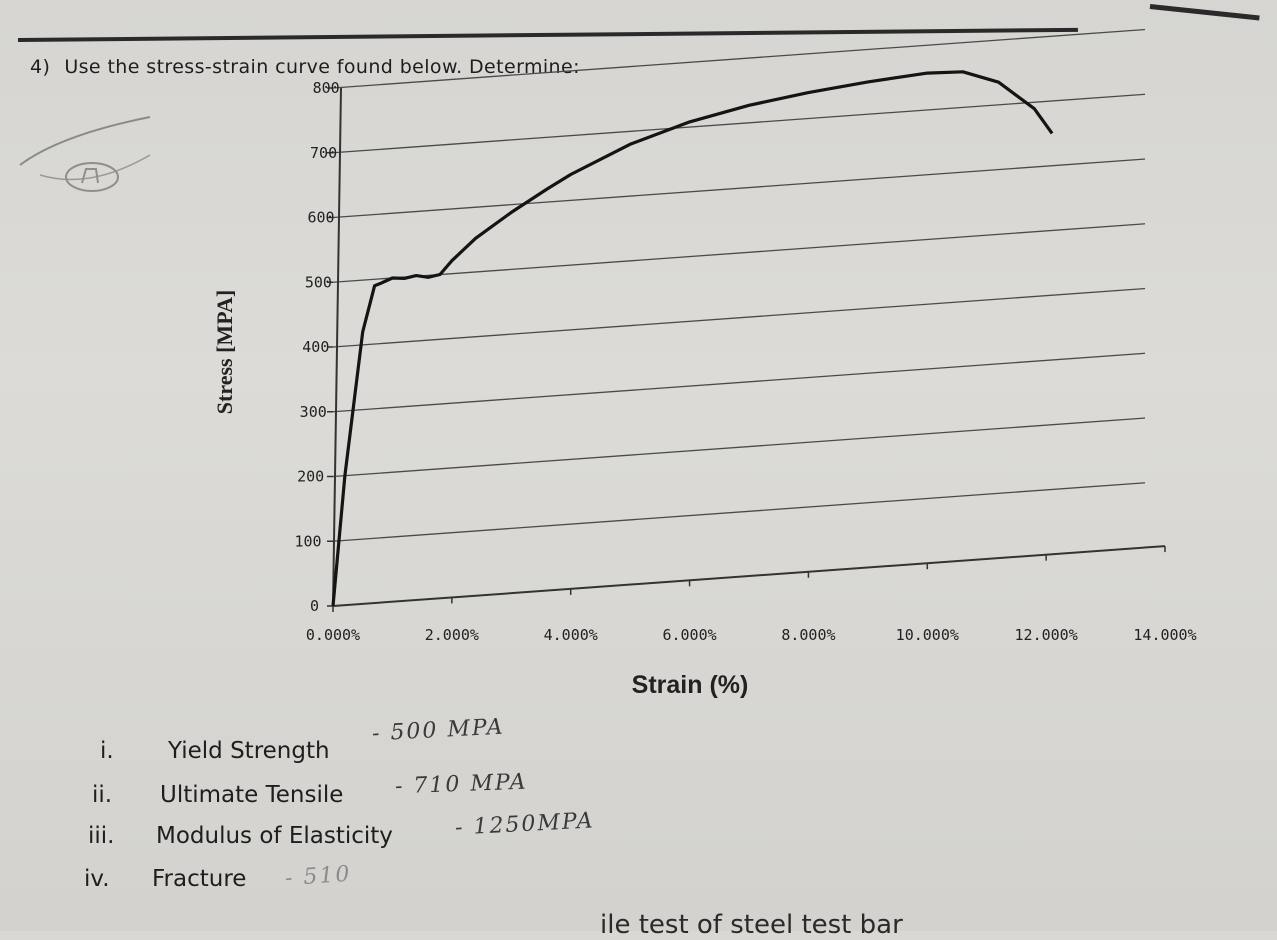 The width and height of the screenshot is (1277, 940). I want to click on item-label: Yield Strength, so click(249, 751).